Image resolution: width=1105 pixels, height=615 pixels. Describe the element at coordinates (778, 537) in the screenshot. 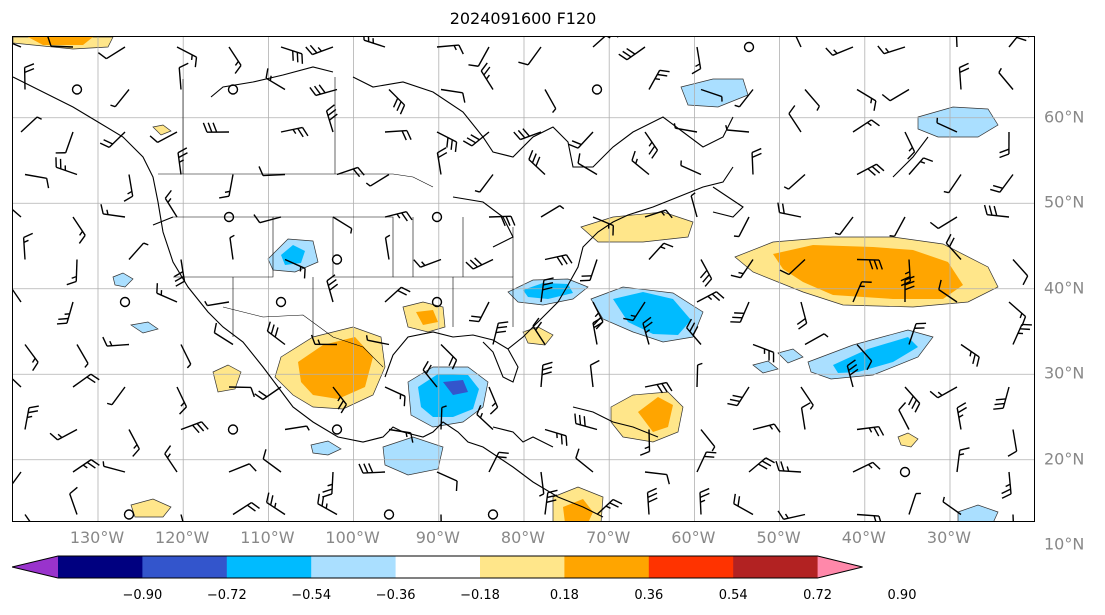

I see `longitude-label: 50°W` at that location.